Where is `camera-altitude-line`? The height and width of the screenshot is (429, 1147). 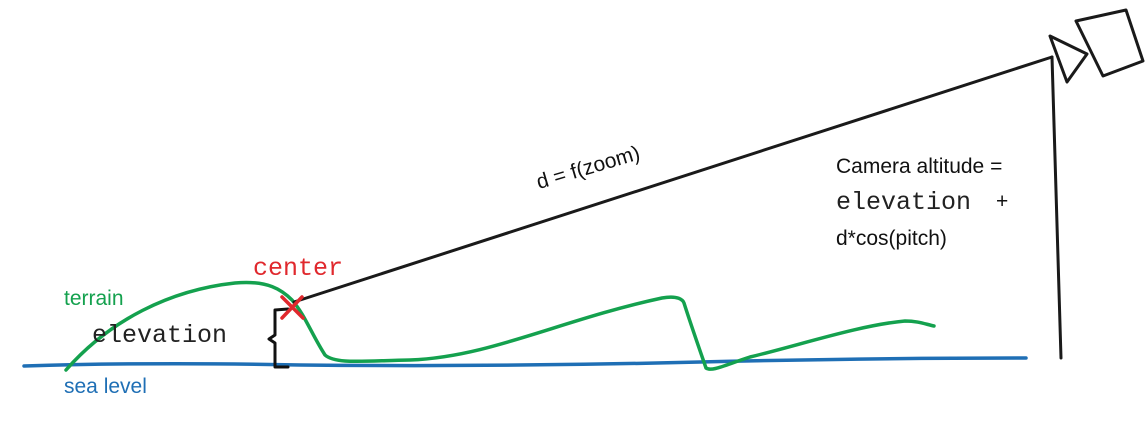 camera-altitude-line is located at coordinates (1056, 207).